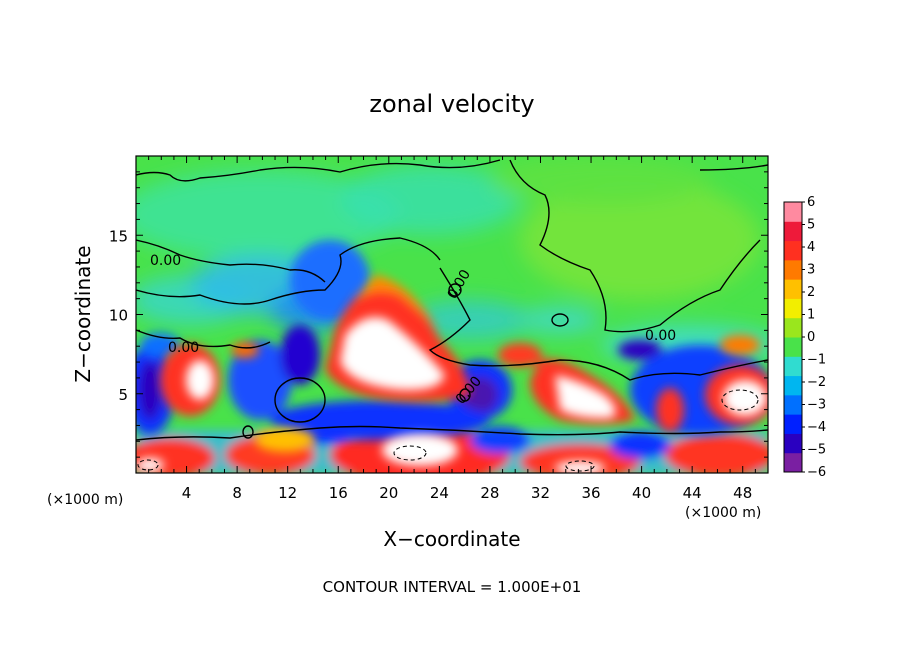 The image size is (904, 654). What do you see at coordinates (85, 500) in the screenshot?
I see `x-unit-left: (×1000 m)` at bounding box center [85, 500].